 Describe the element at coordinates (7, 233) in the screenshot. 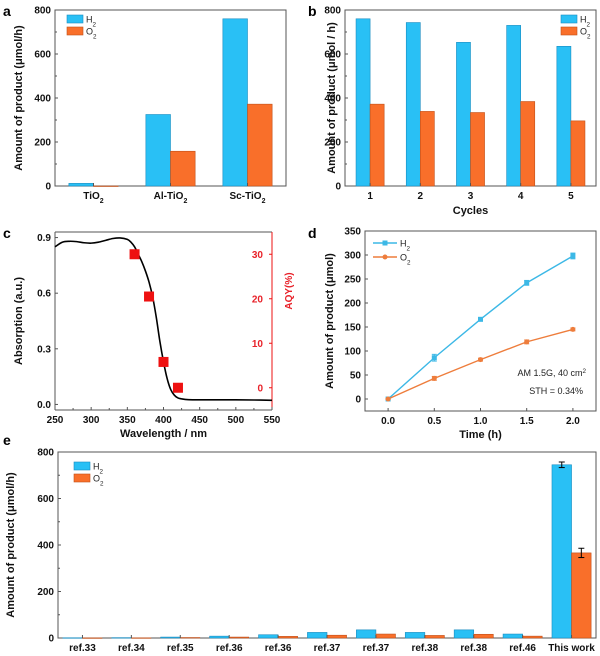

I see `panel-letter: c` at that location.